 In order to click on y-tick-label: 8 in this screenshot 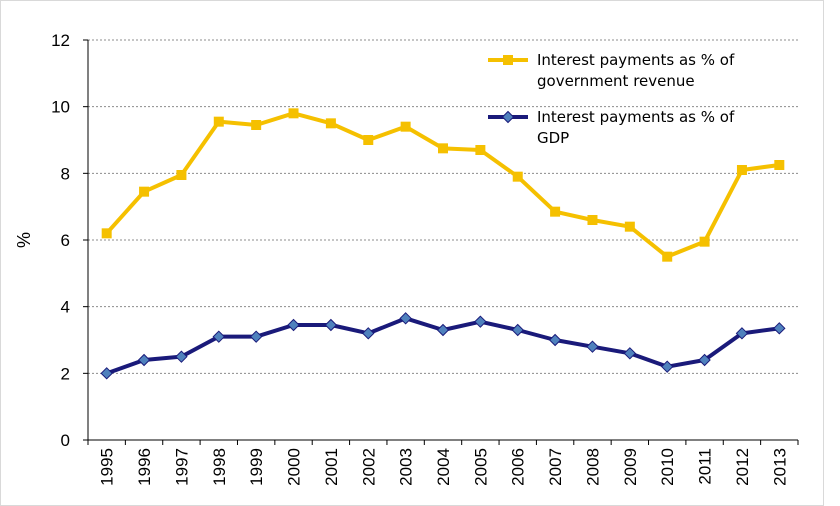, I will do `click(65, 173)`.